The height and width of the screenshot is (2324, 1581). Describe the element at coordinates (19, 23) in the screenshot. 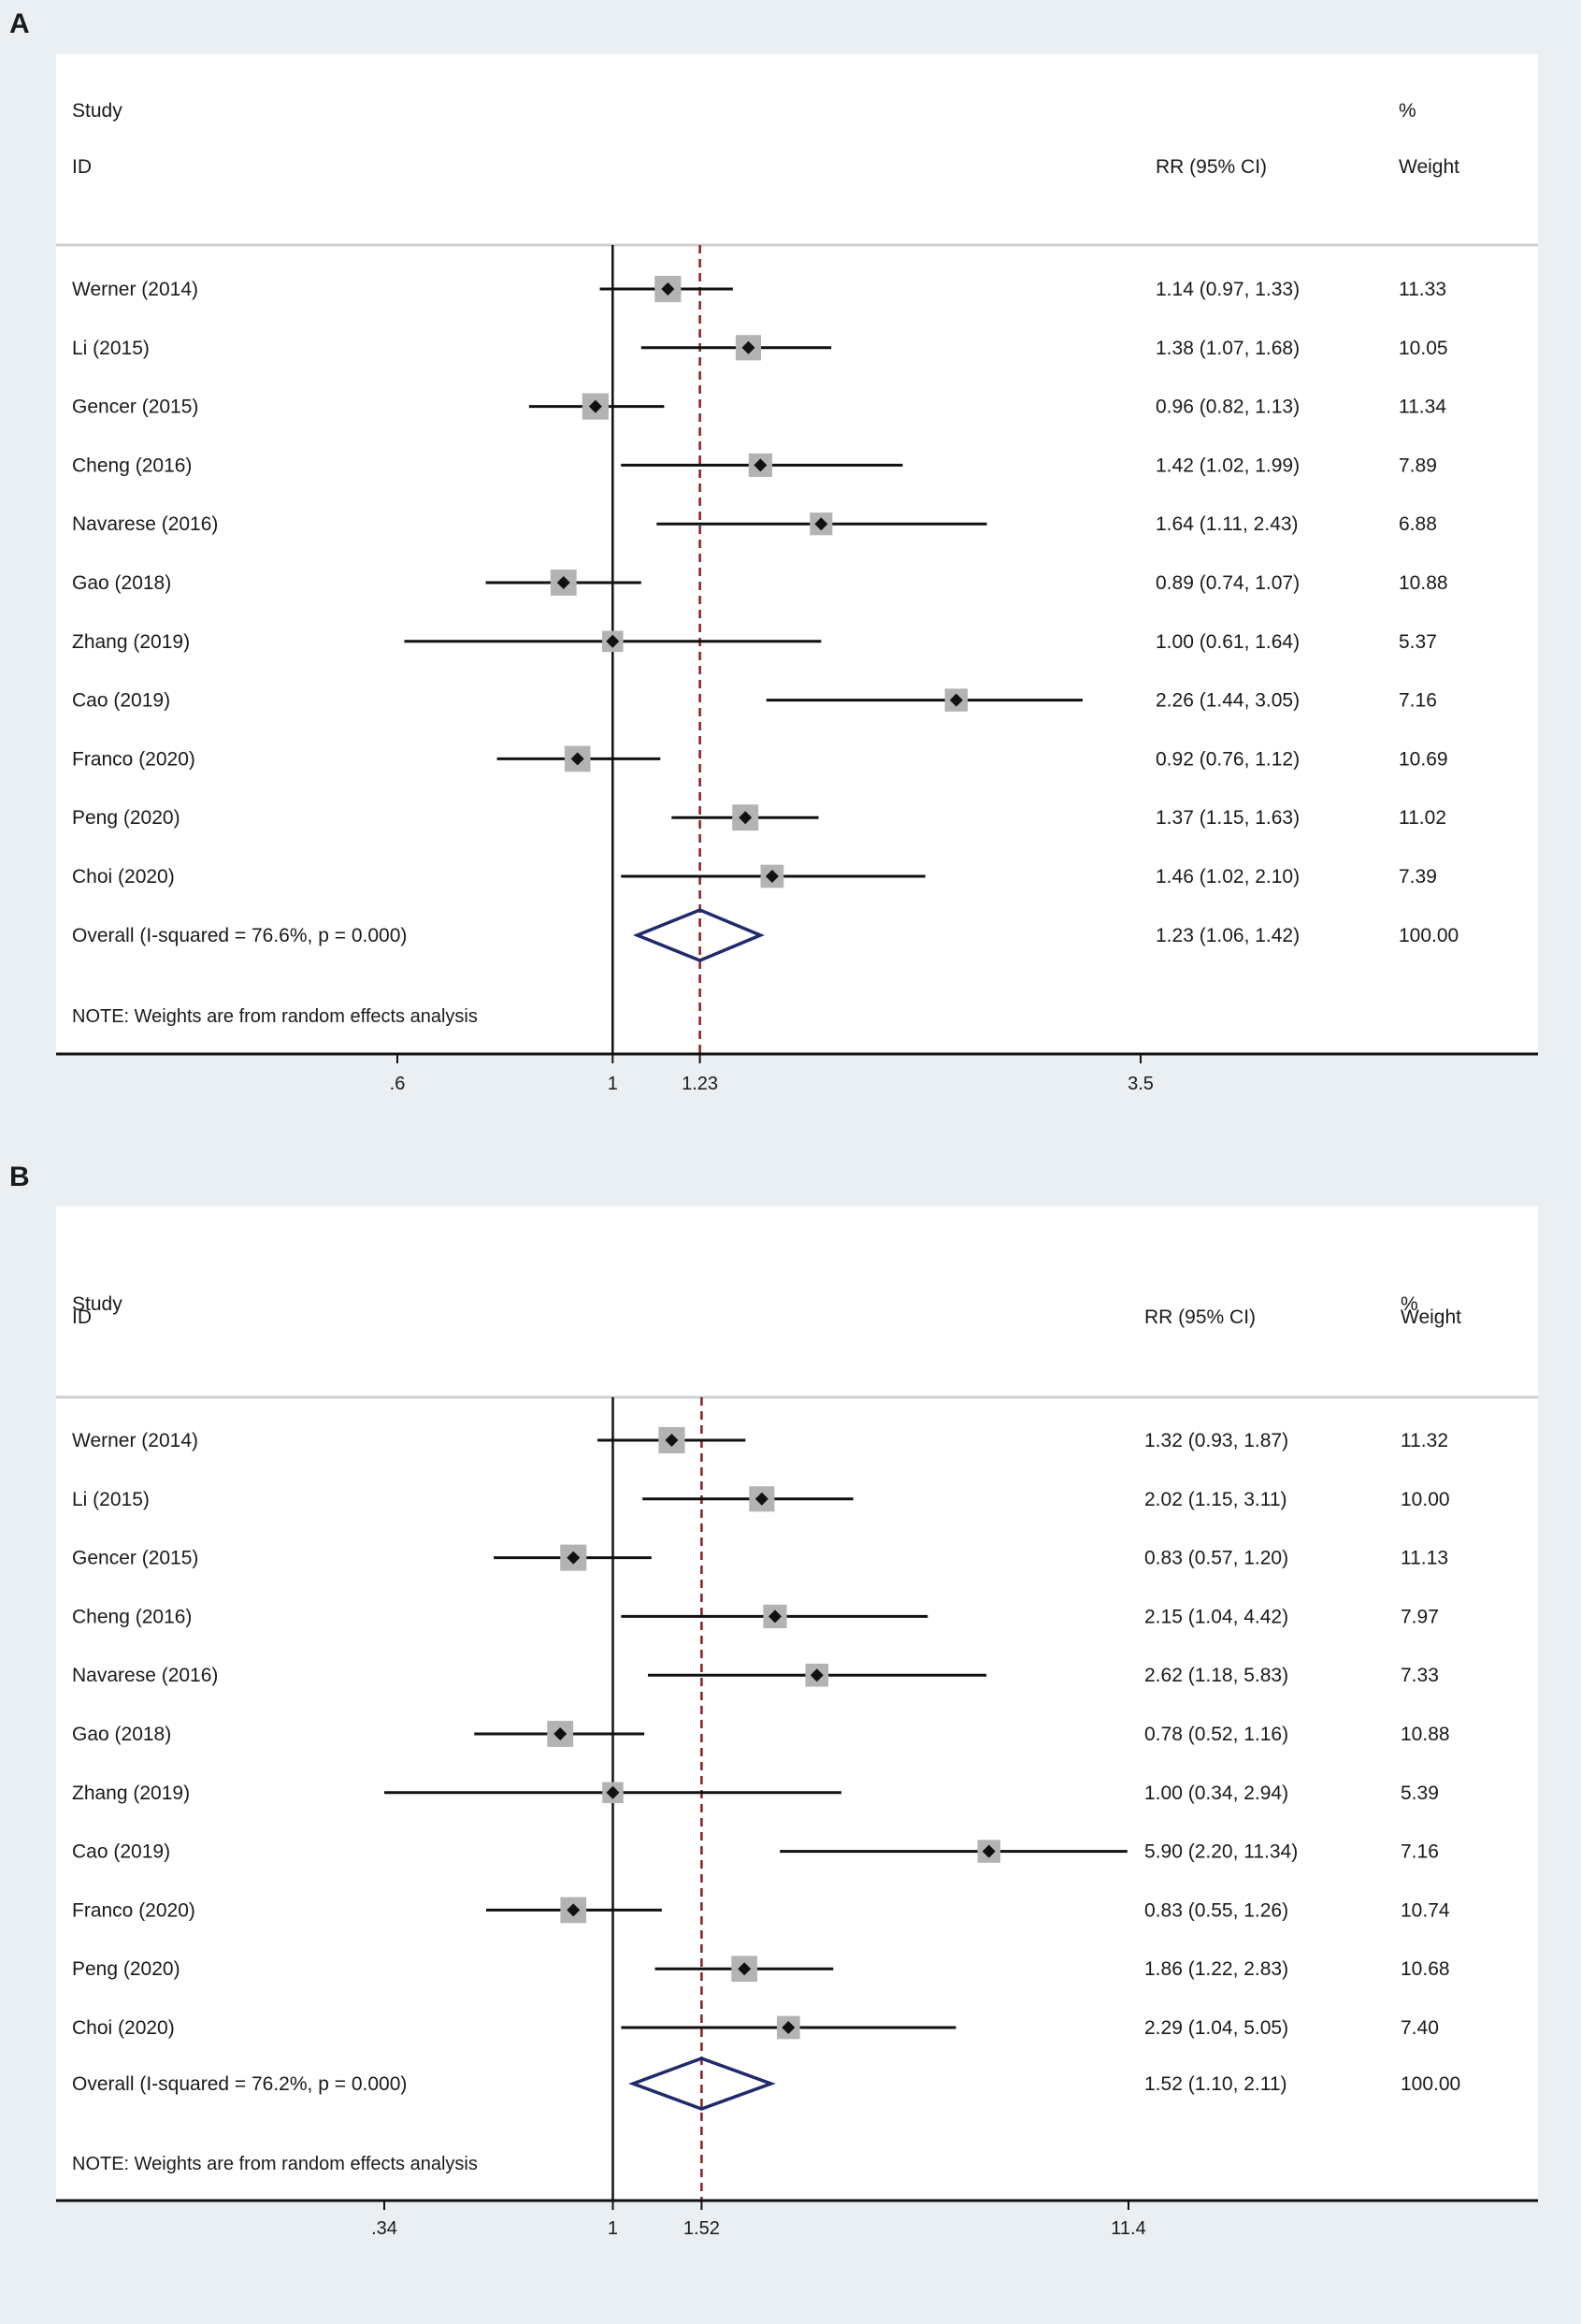

I see `panel-label: A` at that location.